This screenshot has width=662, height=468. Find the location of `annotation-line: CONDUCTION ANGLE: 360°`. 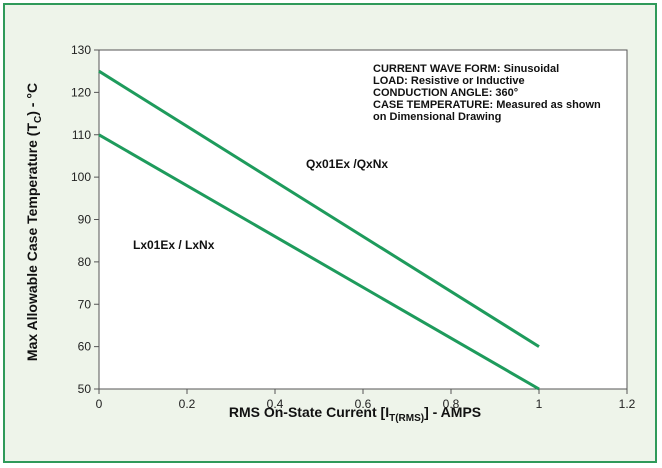

annotation-line: CONDUCTION ANGLE: 360° is located at coordinates (445, 93).